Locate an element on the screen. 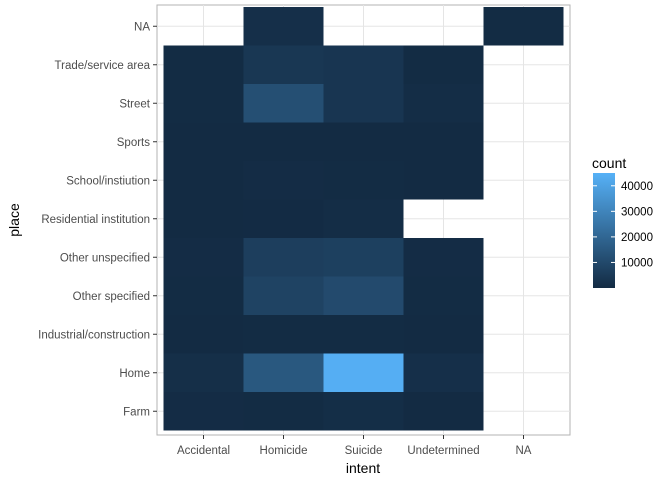  y-tick-label: Industrial/construction is located at coordinates (94, 335).